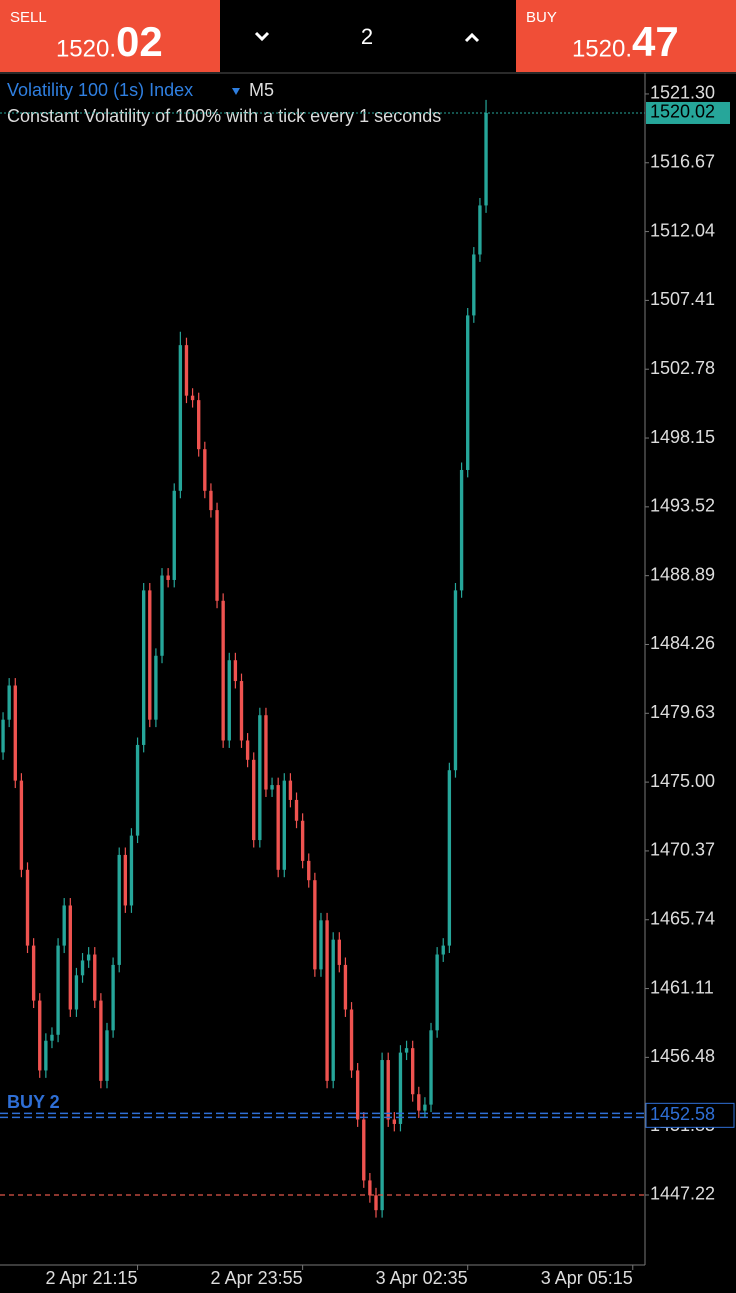  I want to click on buy-price-pips: 47, so click(655, 41).